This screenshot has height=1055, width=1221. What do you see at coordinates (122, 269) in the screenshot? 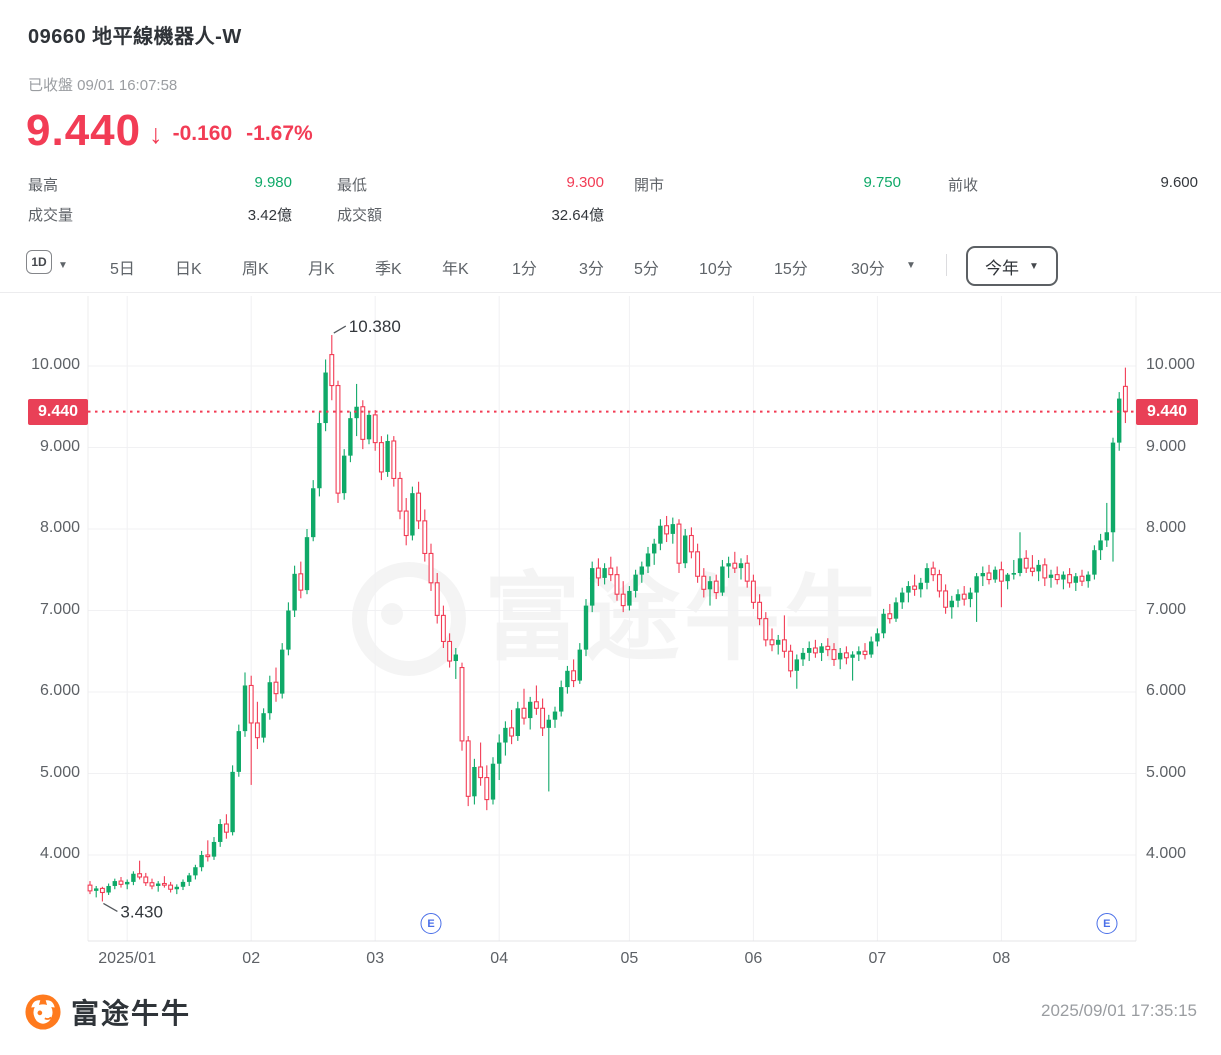
I see `tab-5day: 5日` at bounding box center [122, 269].